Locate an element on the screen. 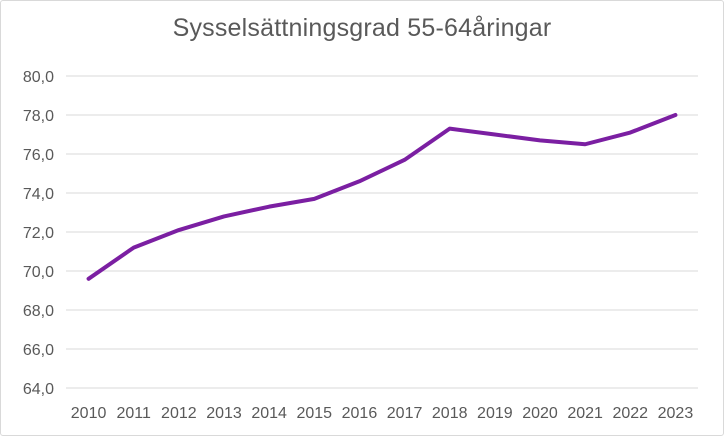 Image resolution: width=724 pixels, height=436 pixels. y-tick-label: 70,0 is located at coordinates (38, 272).